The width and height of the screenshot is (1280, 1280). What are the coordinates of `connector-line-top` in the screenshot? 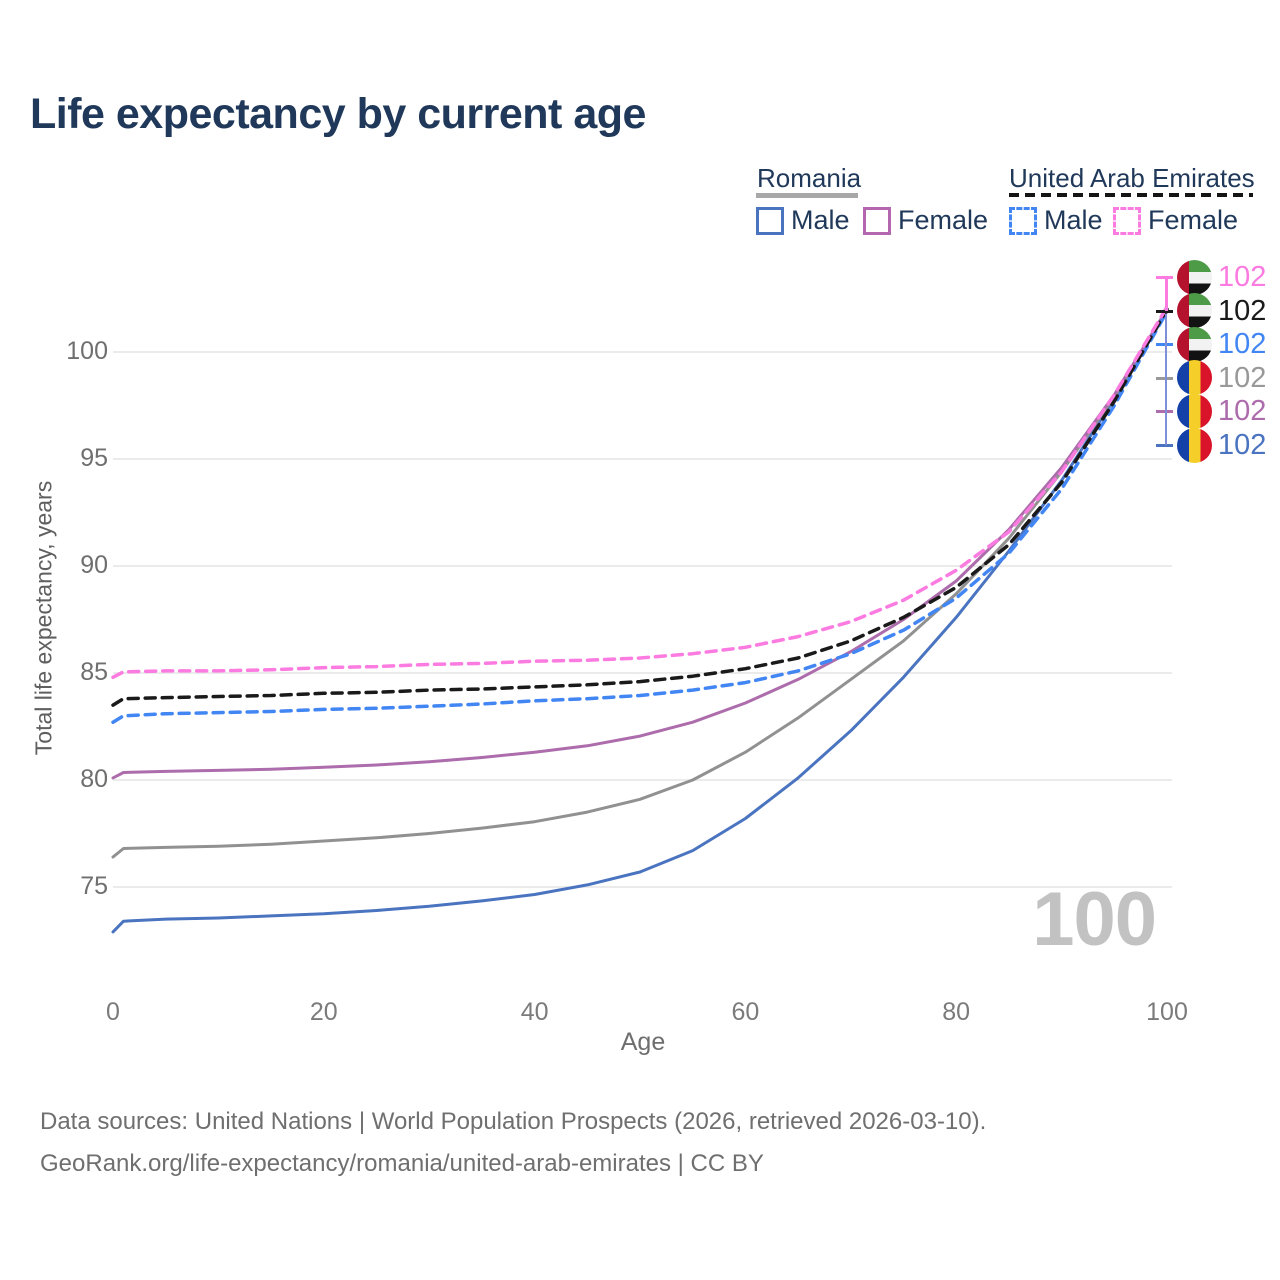 It's located at (1166, 294).